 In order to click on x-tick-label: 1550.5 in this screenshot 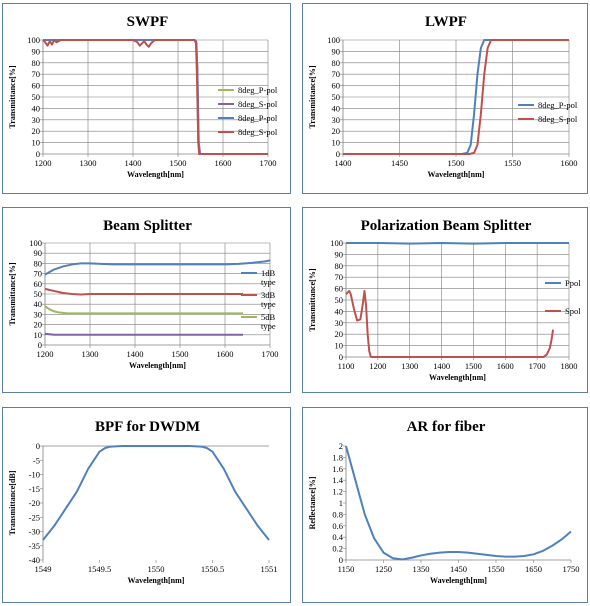, I will do `click(212, 569)`.